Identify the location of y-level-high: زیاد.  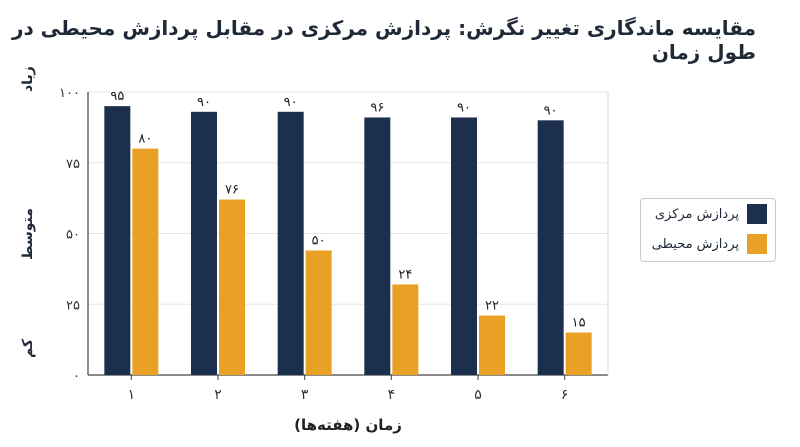
(28, 79).